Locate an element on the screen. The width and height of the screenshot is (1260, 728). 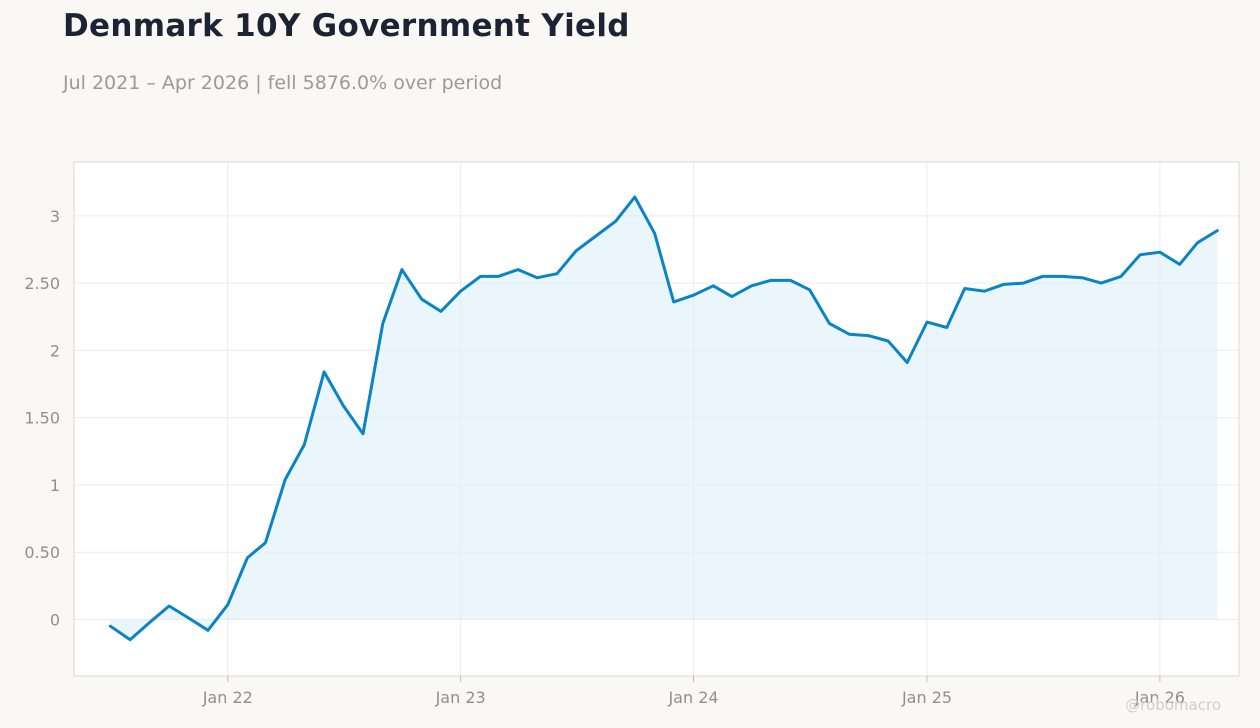
x-axis: Jan 22 Jan 23 Jan 24 Jan 25 Jan 26 is located at coordinates (693, 691).